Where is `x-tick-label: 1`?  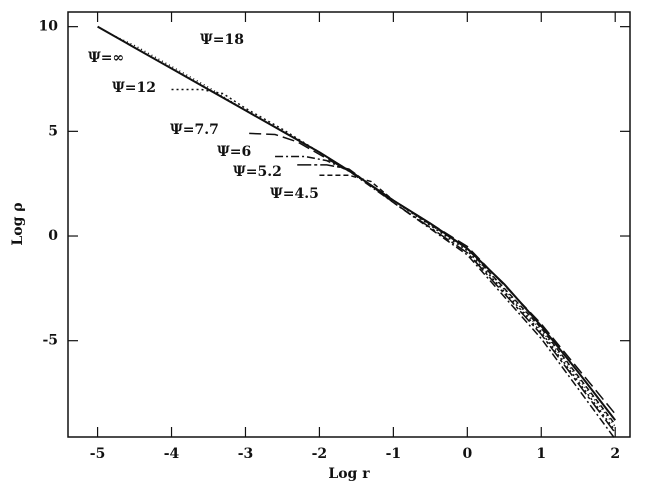
x-tick-label: 1 is located at coordinates (541, 454).